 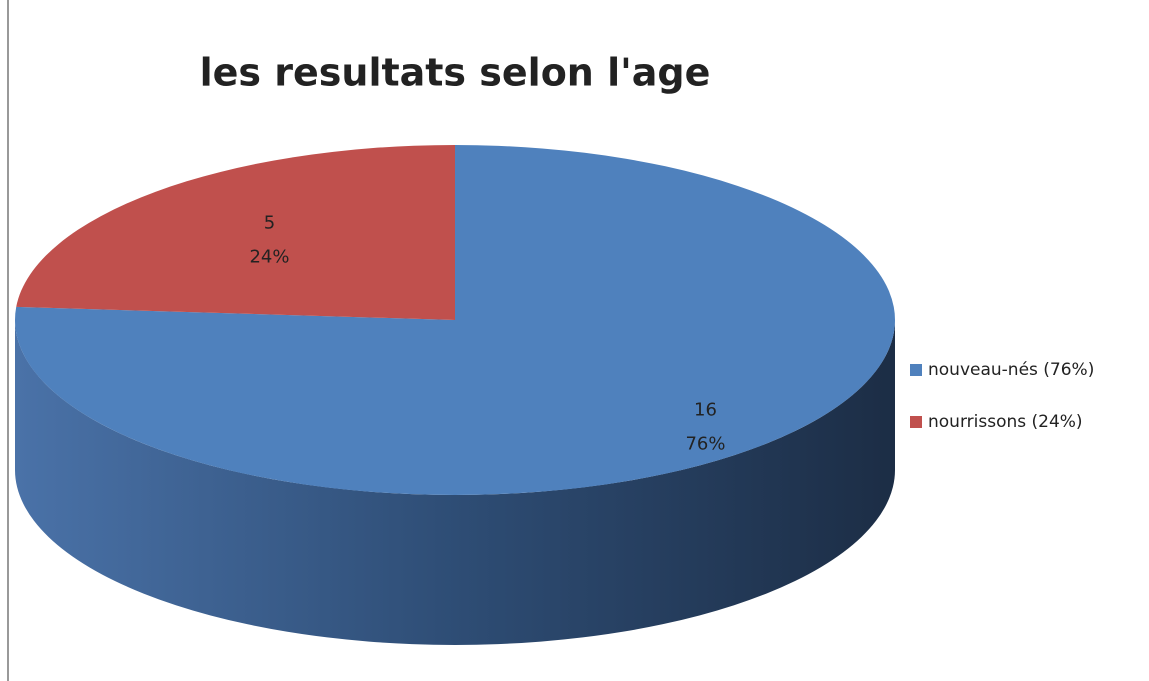 I want to click on data-label: 5, so click(x=269, y=222).